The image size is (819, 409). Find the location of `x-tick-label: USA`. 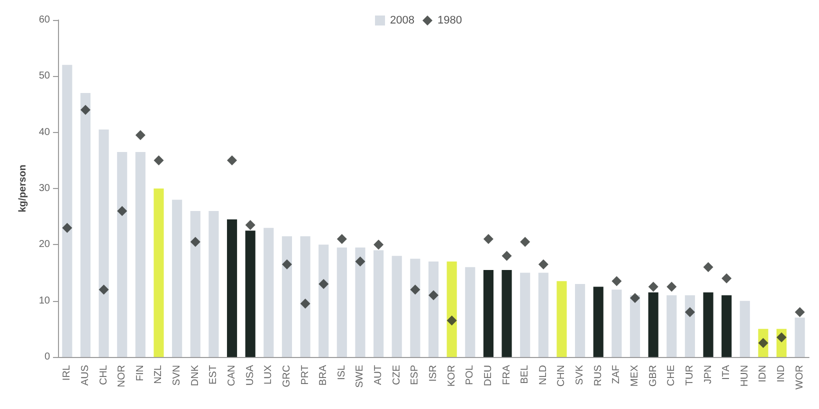

x-tick-label: USA is located at coordinates (250, 375).